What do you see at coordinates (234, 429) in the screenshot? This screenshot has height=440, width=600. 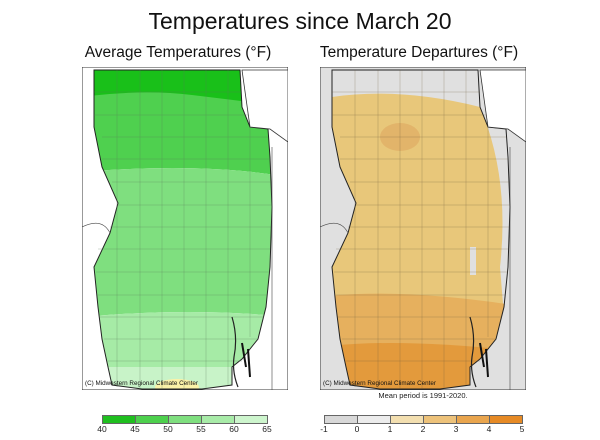 I see `legend-tick-label: 60` at bounding box center [234, 429].